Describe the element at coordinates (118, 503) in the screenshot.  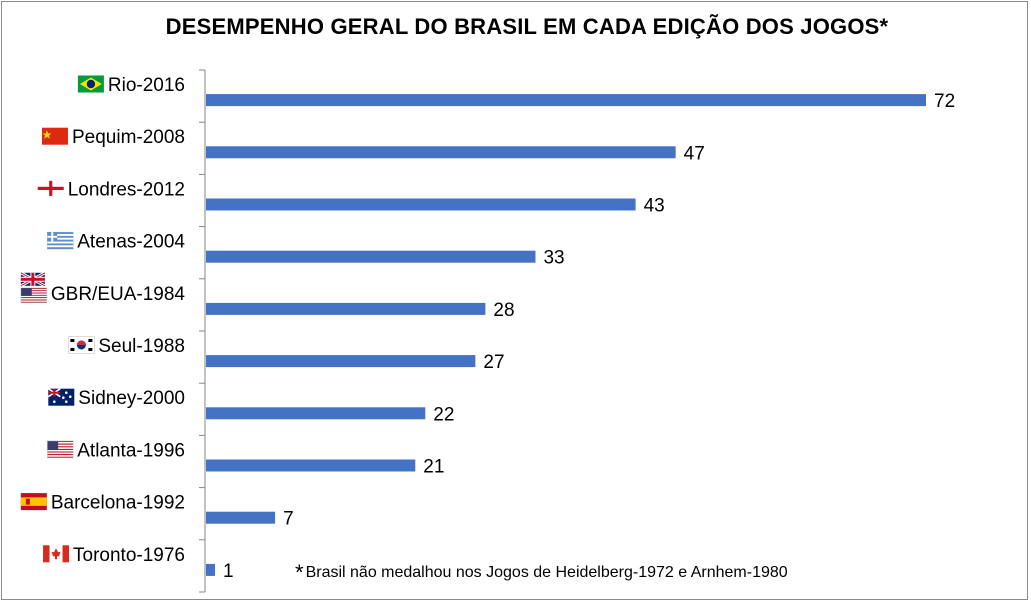
I see `category-label: Barcelona-1992` at that location.